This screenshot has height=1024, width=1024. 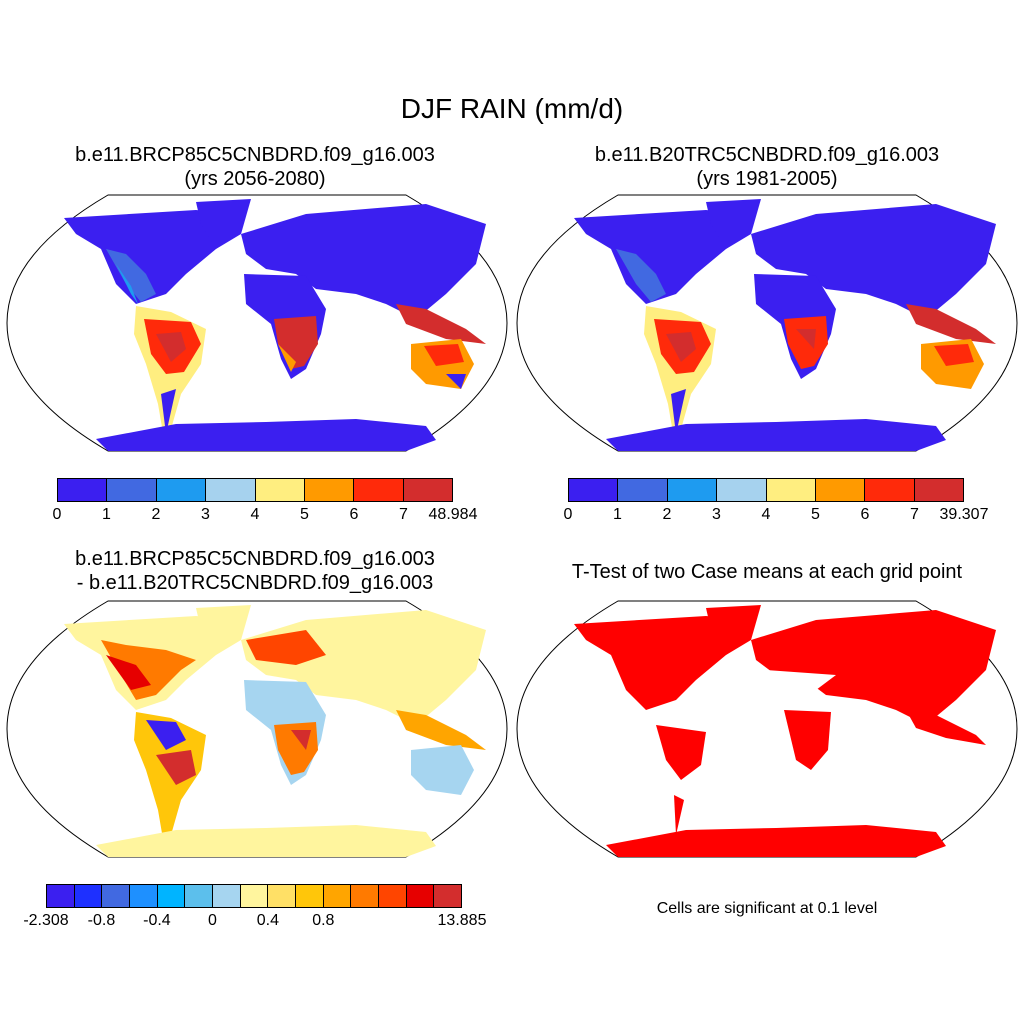 What do you see at coordinates (255, 155) in the screenshot?
I see `panel-1-title-line1: b.e11.BRCP85C5CNBDRD.f09_g16.003` at bounding box center [255, 155].